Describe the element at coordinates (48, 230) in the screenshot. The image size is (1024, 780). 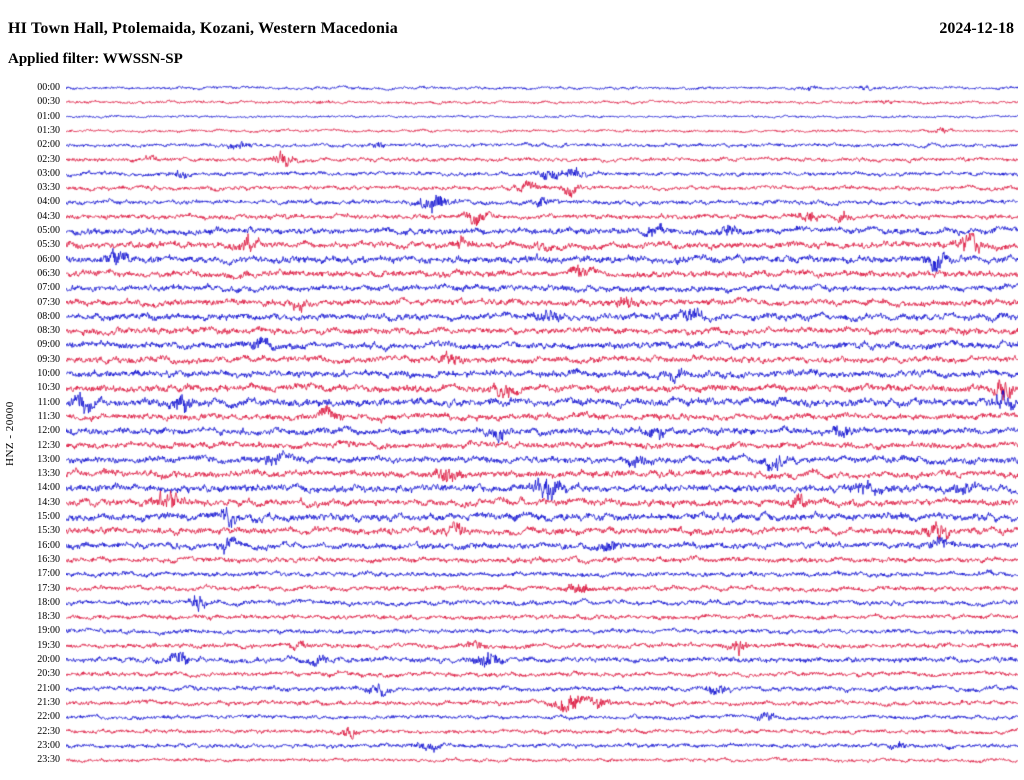
I see `time-label: 05:00` at that location.